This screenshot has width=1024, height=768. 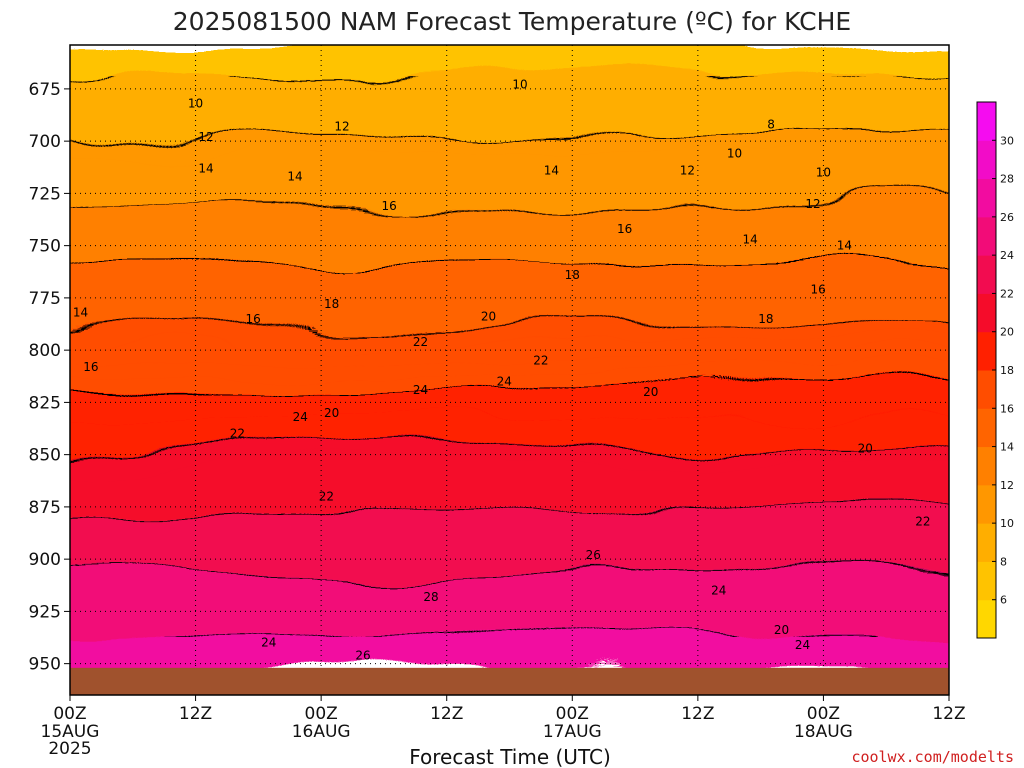 I want to click on y-tick-label: 900, so click(x=45, y=560).